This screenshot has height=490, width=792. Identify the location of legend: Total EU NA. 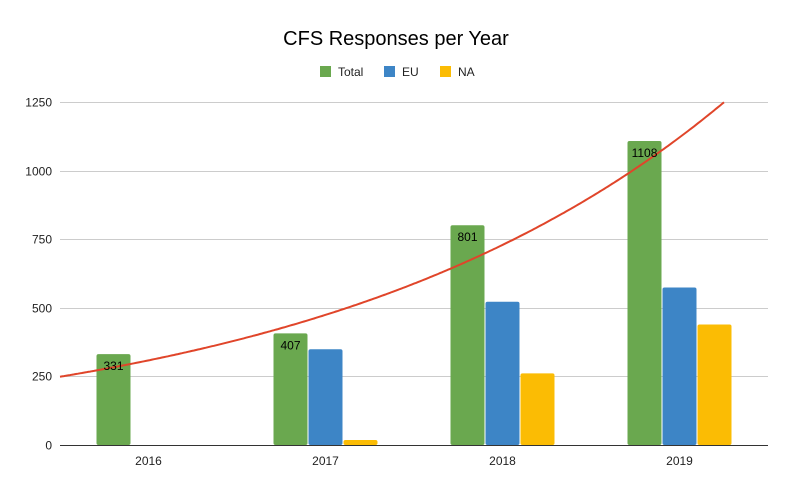
(397, 72).